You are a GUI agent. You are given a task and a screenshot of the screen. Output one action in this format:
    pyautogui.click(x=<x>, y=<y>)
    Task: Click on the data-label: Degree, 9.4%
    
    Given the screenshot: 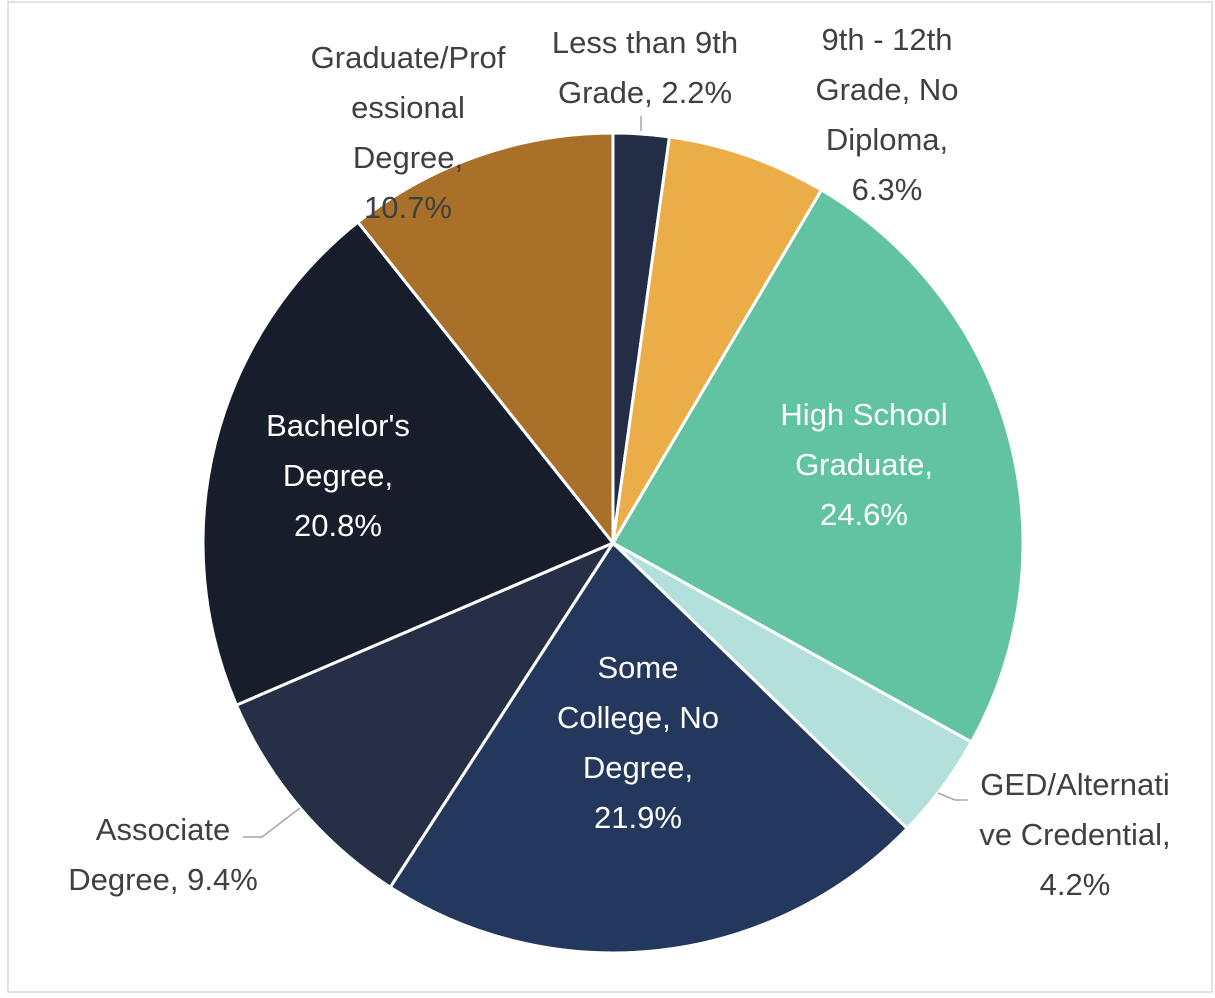 What is the action you would take?
    pyautogui.click(x=163, y=879)
    